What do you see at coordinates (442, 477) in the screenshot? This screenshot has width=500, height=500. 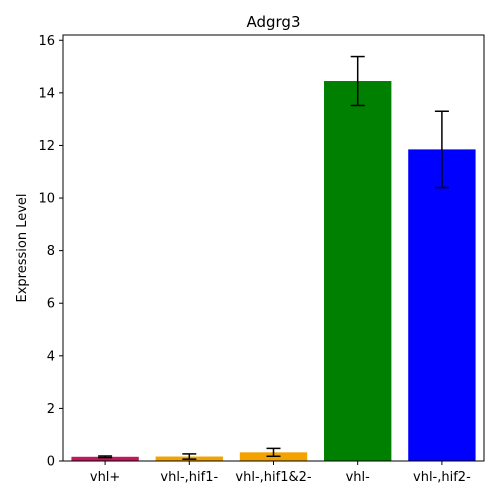 I see `x-tick-label: vhl-,hif2-` at bounding box center [442, 477].